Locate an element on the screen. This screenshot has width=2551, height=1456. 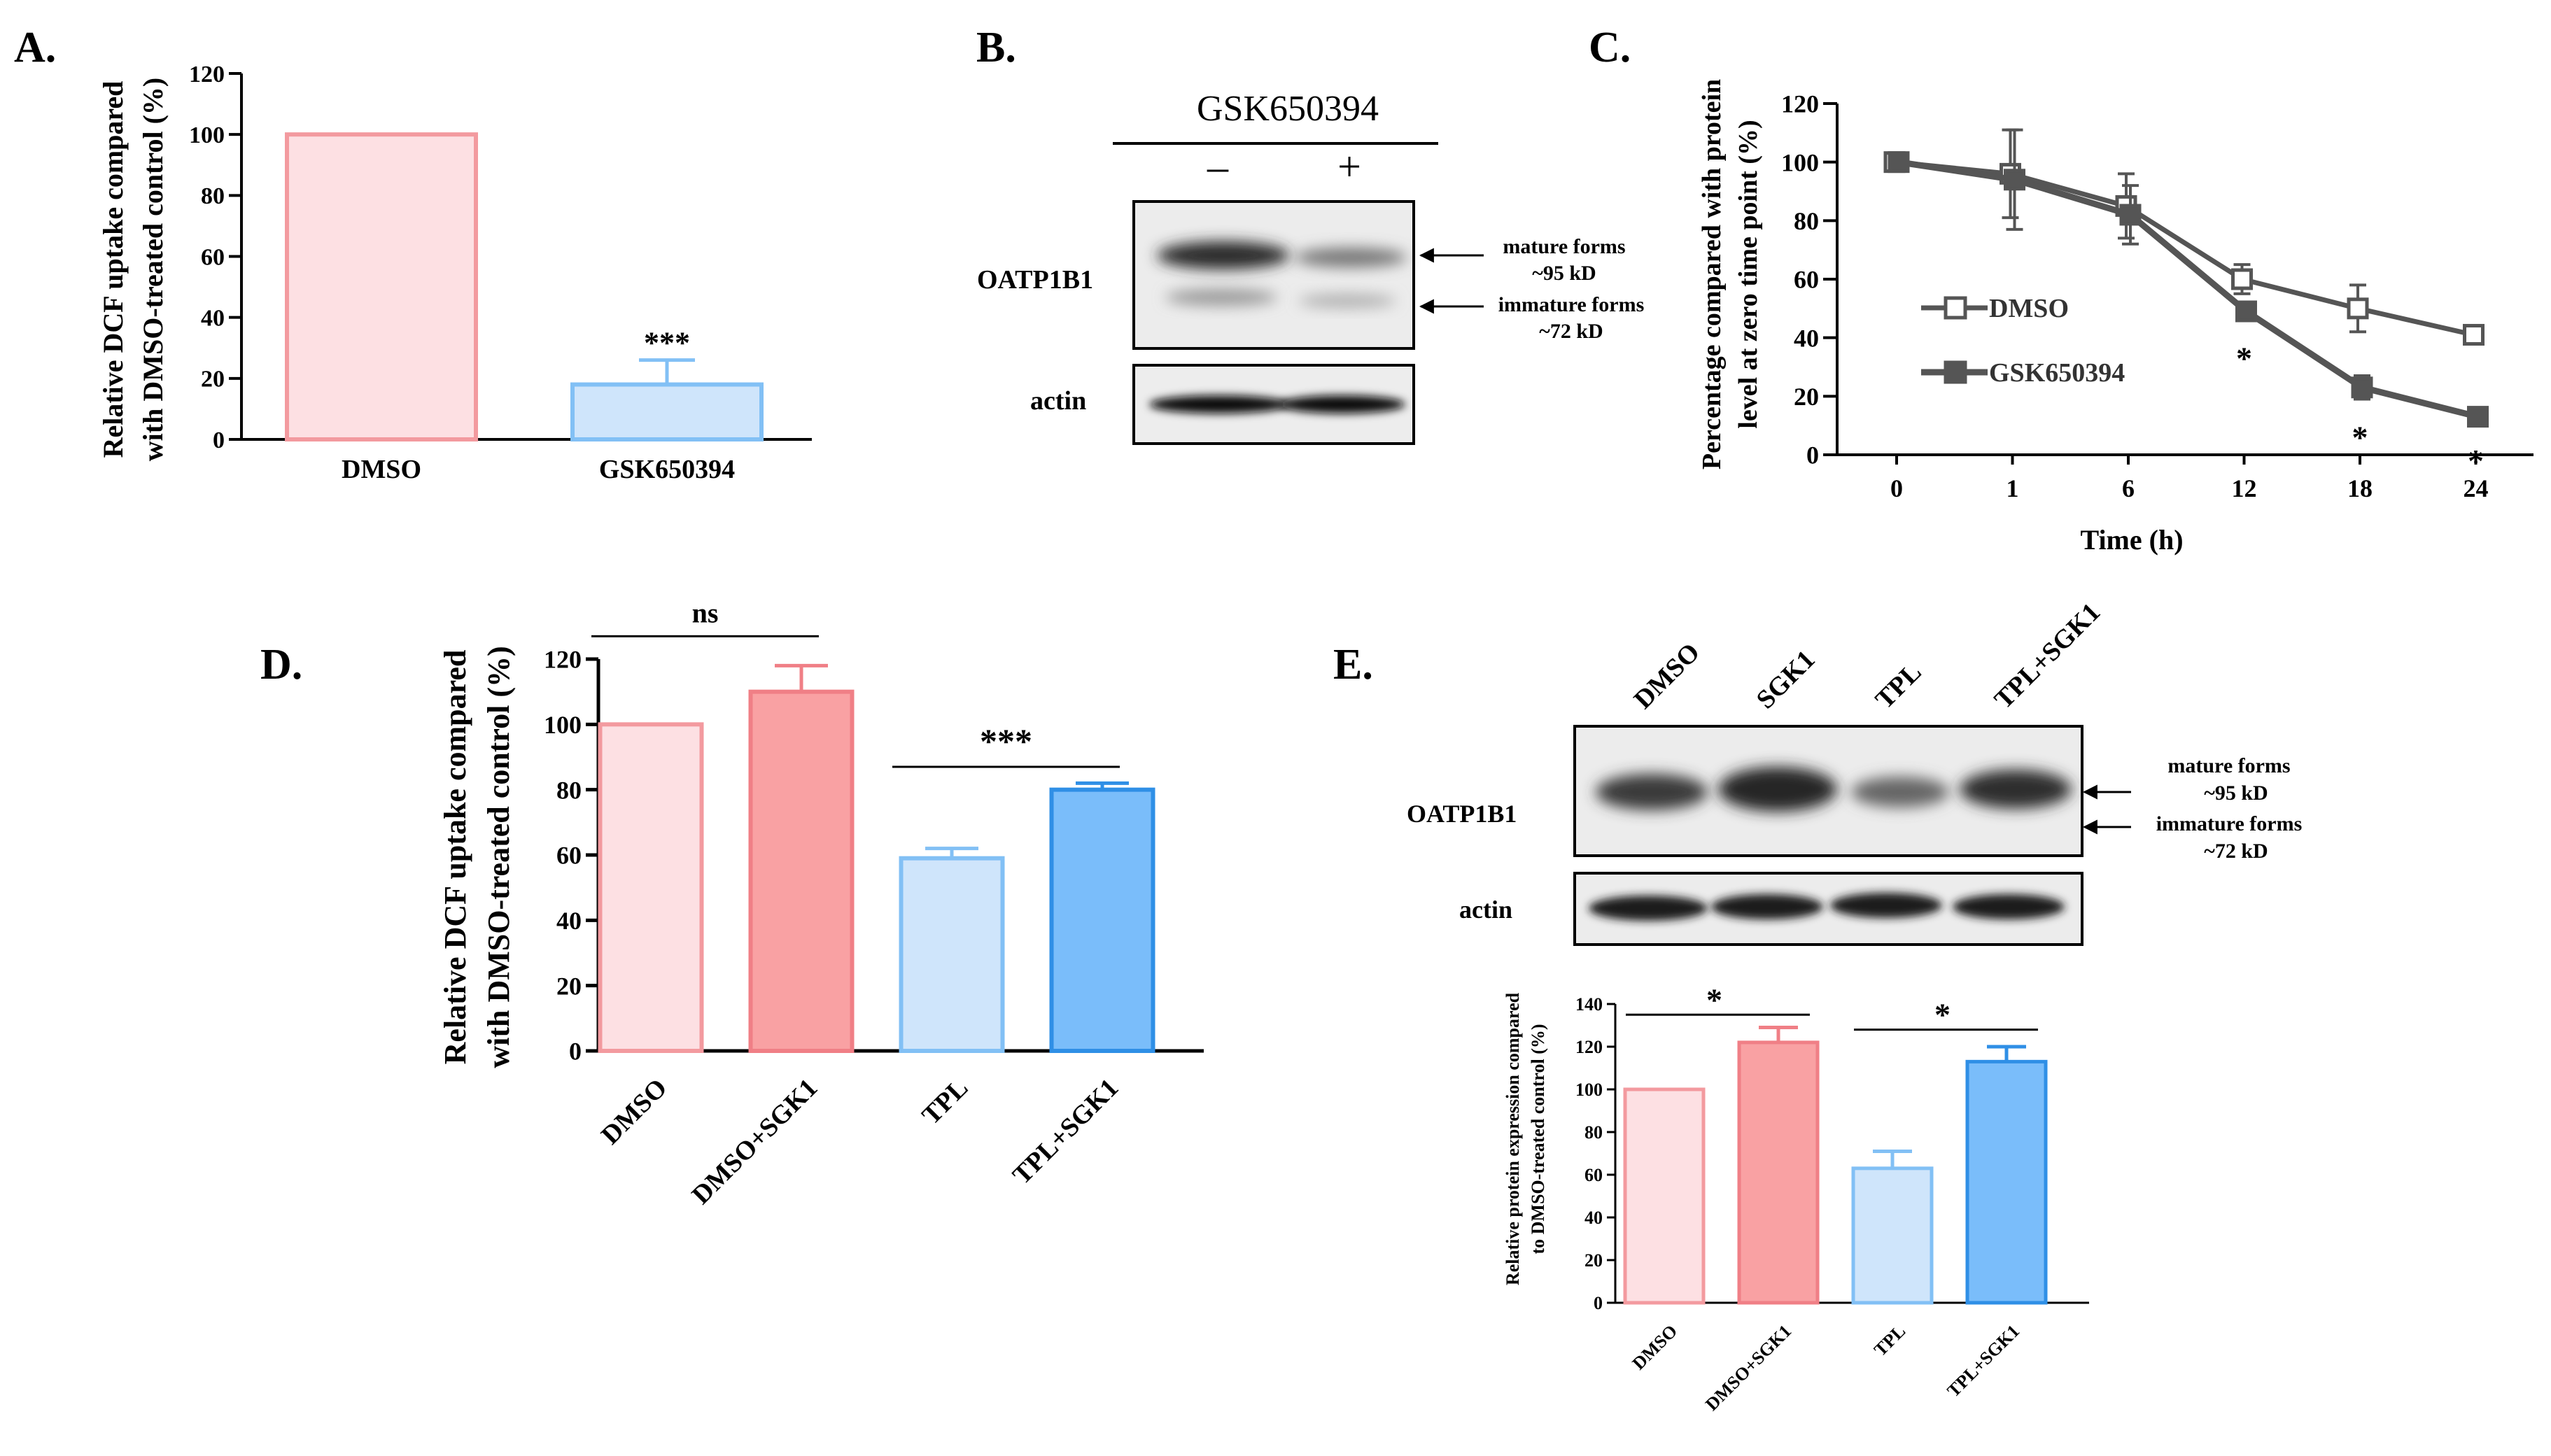
blot-b-immature-size: ~72 kD is located at coordinates (1571, 331).